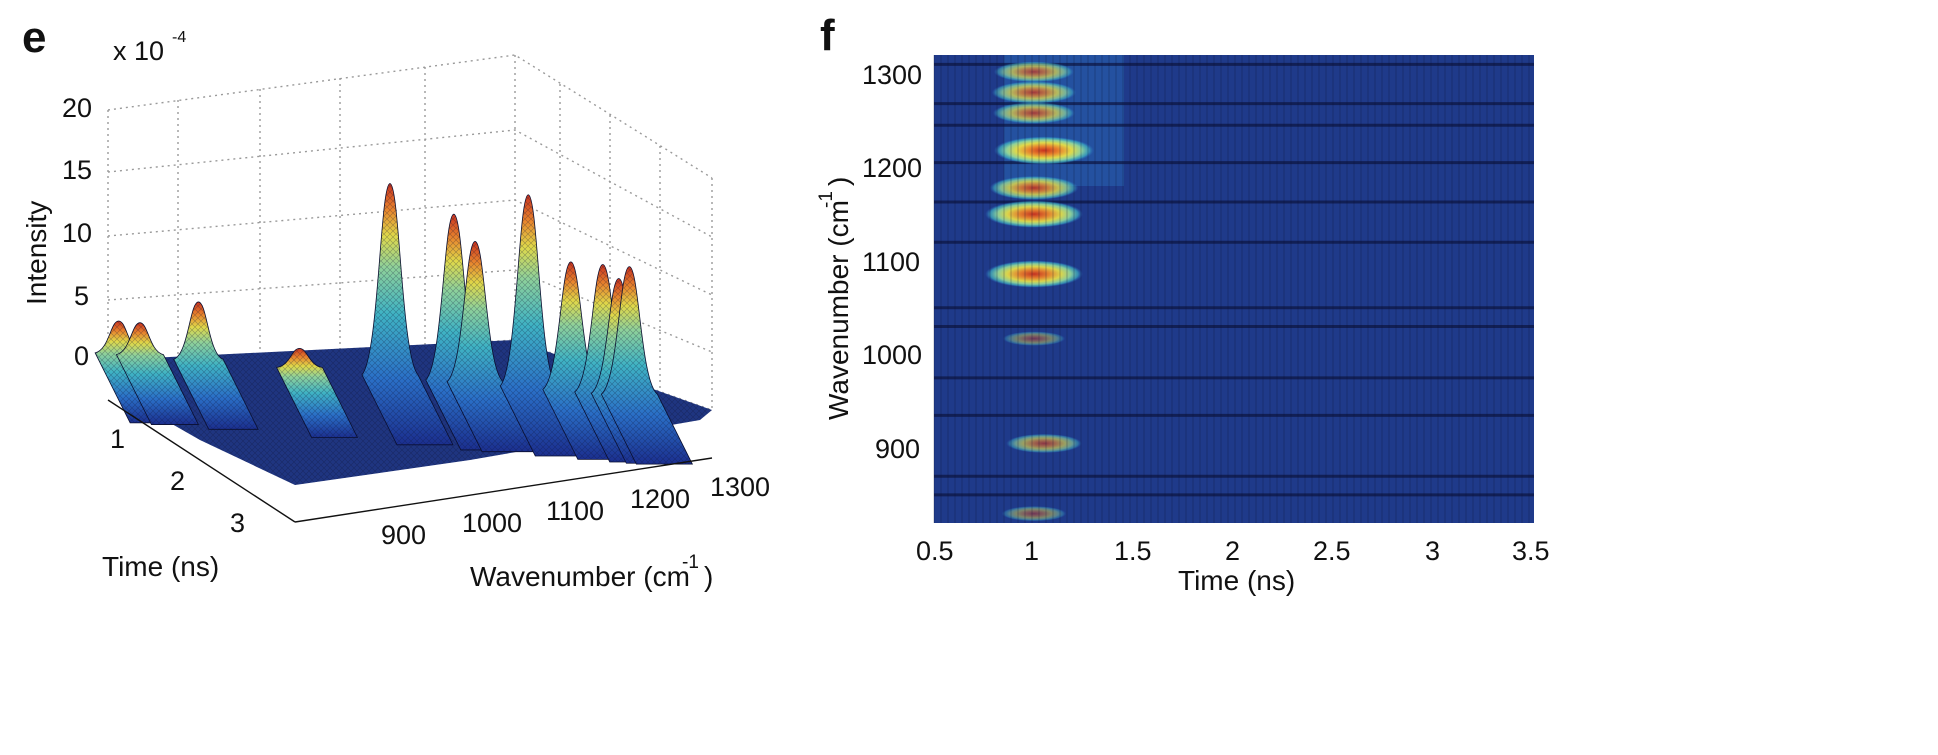  I want to click on y-axis-label: Time (ns), so click(160, 566).